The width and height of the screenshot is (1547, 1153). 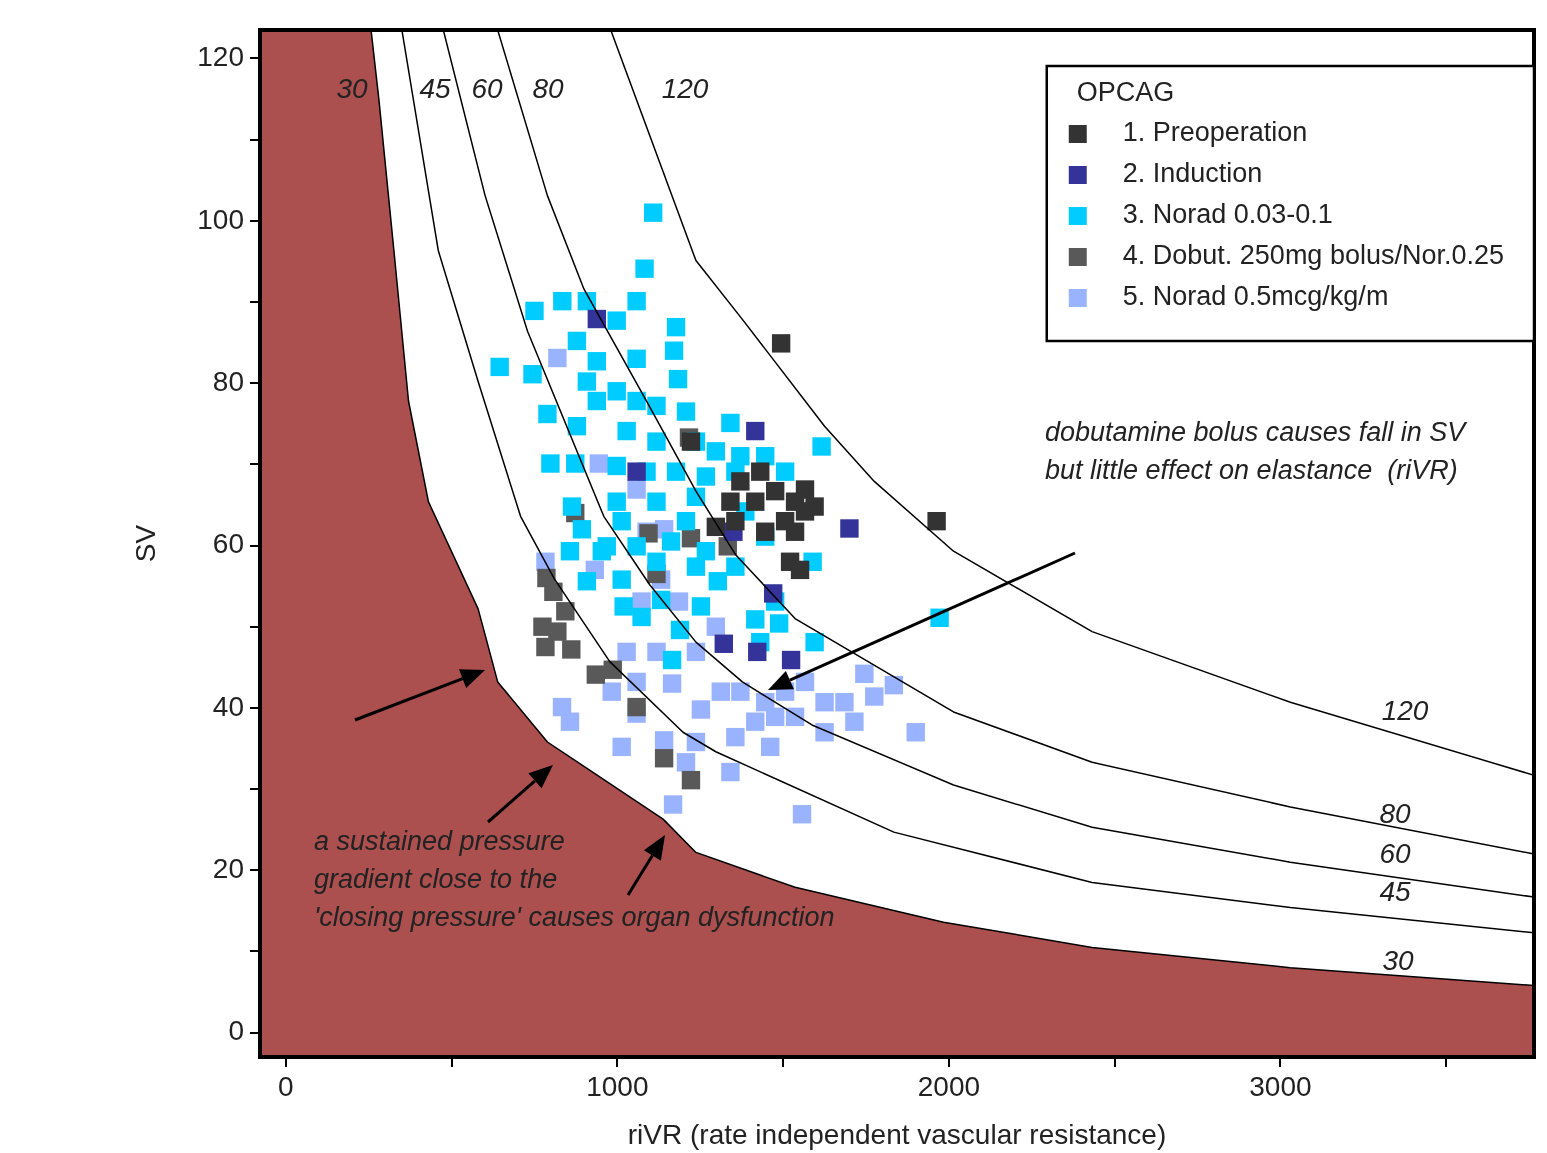 What do you see at coordinates (574, 878) in the screenshot?
I see `annotation: a sustained pressure gradient close to the 'closing pressure' causes organ dysfunction` at bounding box center [574, 878].